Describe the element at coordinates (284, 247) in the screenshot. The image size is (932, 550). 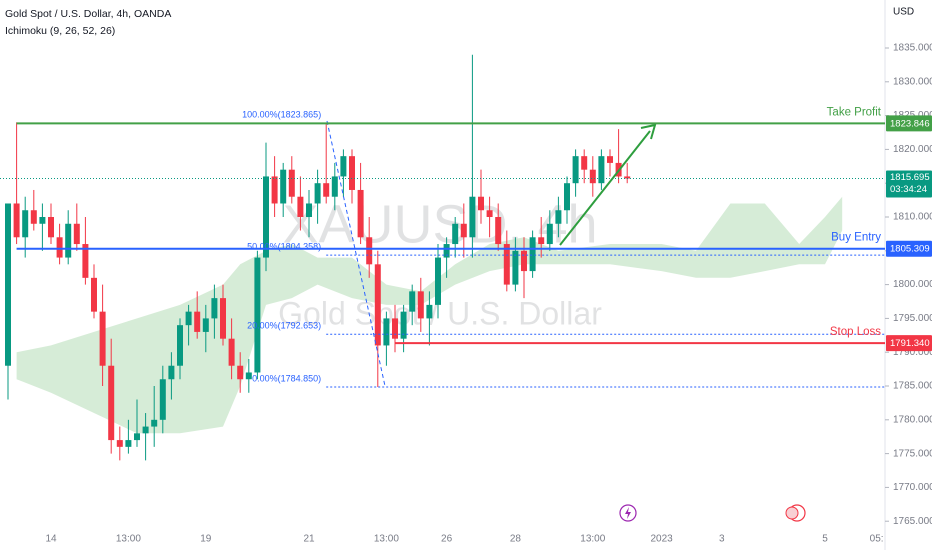
I see `fib-label: 50.00%(1804.358)` at that location.